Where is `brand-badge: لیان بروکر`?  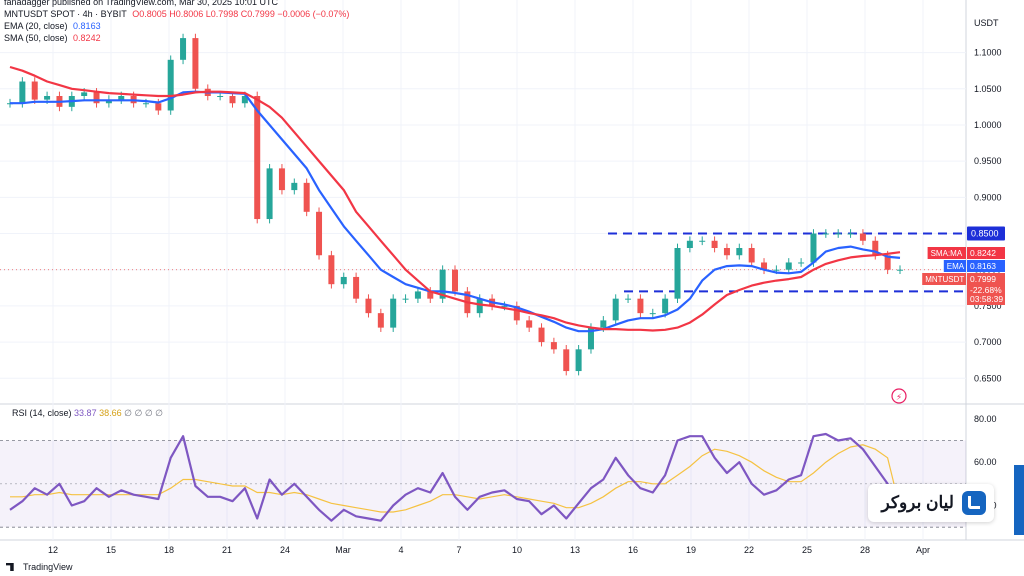 brand-badge: لیان بروکر is located at coordinates (931, 503).